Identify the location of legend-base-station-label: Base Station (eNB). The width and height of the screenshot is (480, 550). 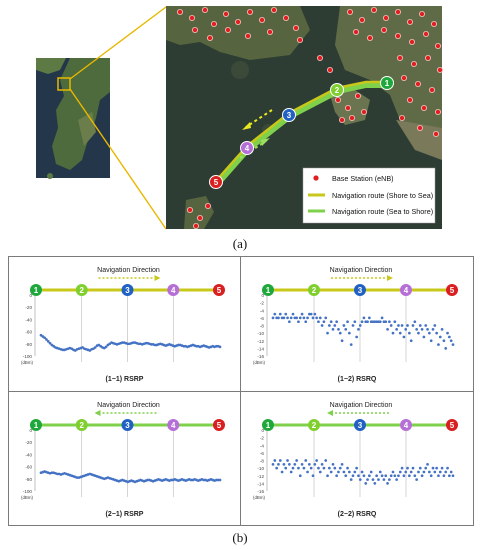
(363, 178).